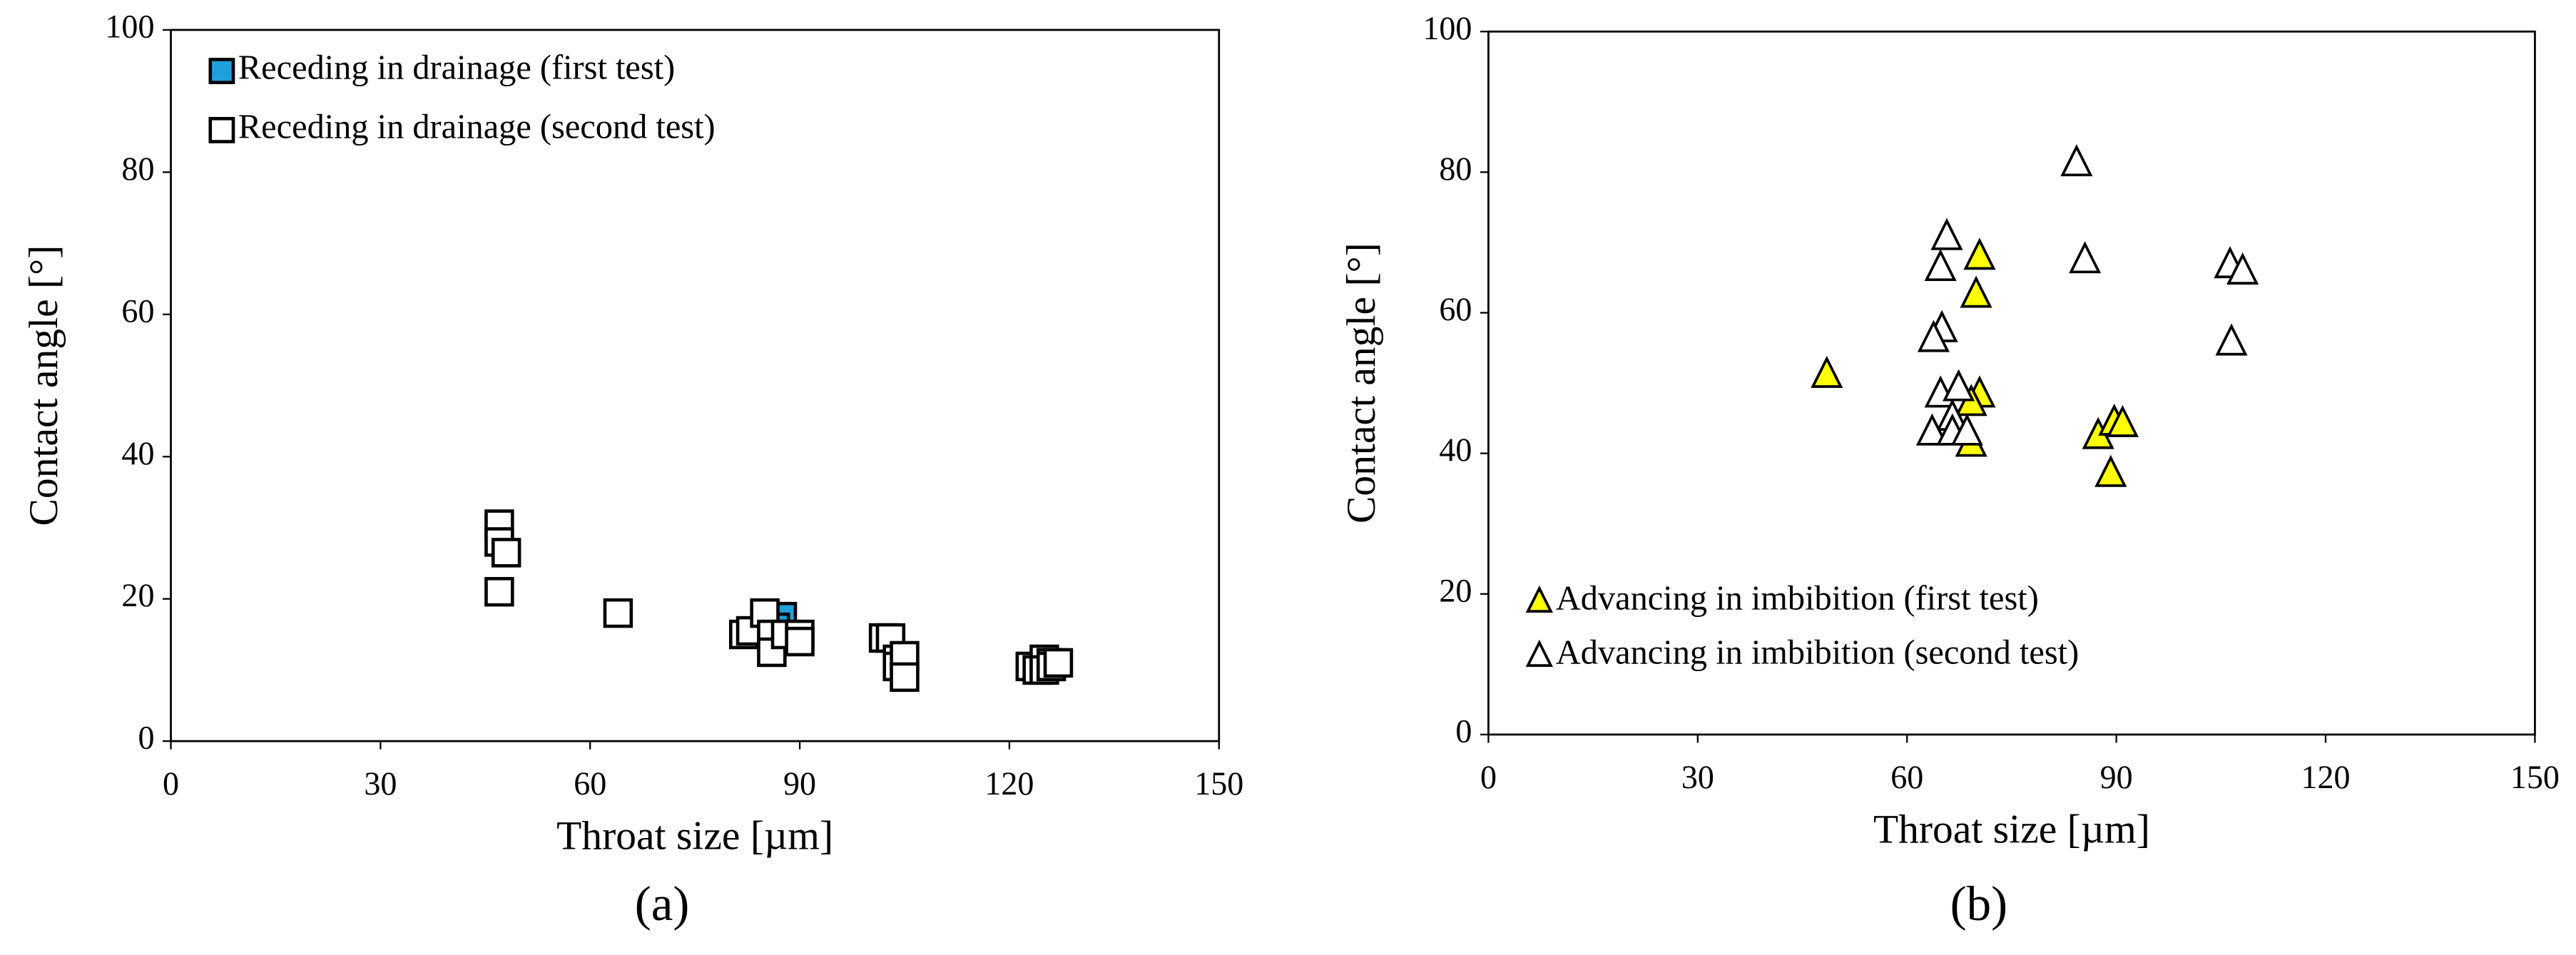 The width and height of the screenshot is (2576, 955). What do you see at coordinates (1797, 598) in the screenshot?
I see `legend-label: Advancing in imbibition (first test)` at bounding box center [1797, 598].